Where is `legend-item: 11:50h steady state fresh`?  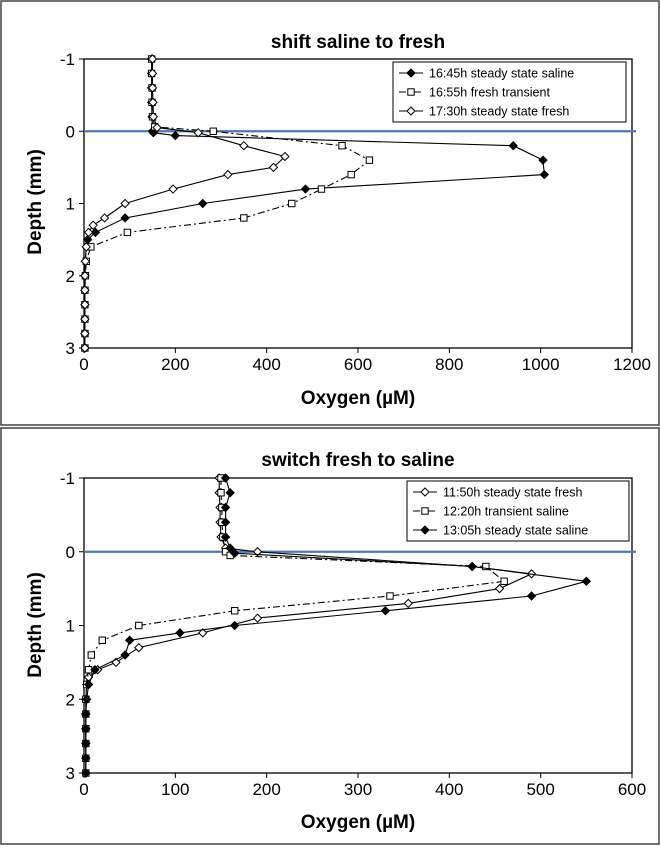 legend-item: 11:50h steady state fresh is located at coordinates (497, 493).